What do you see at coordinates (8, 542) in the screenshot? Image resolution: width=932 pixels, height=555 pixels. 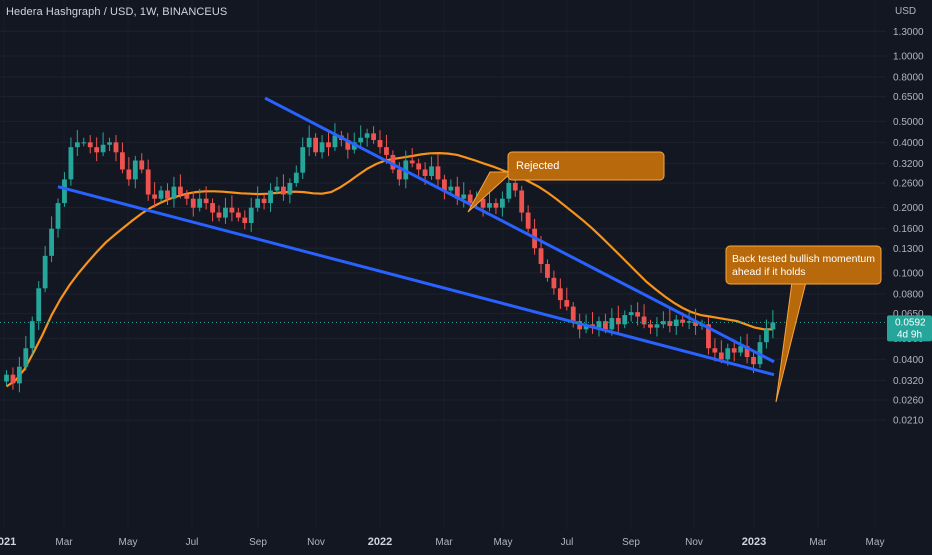 I see `time-tick-label: 2021` at bounding box center [8, 542].